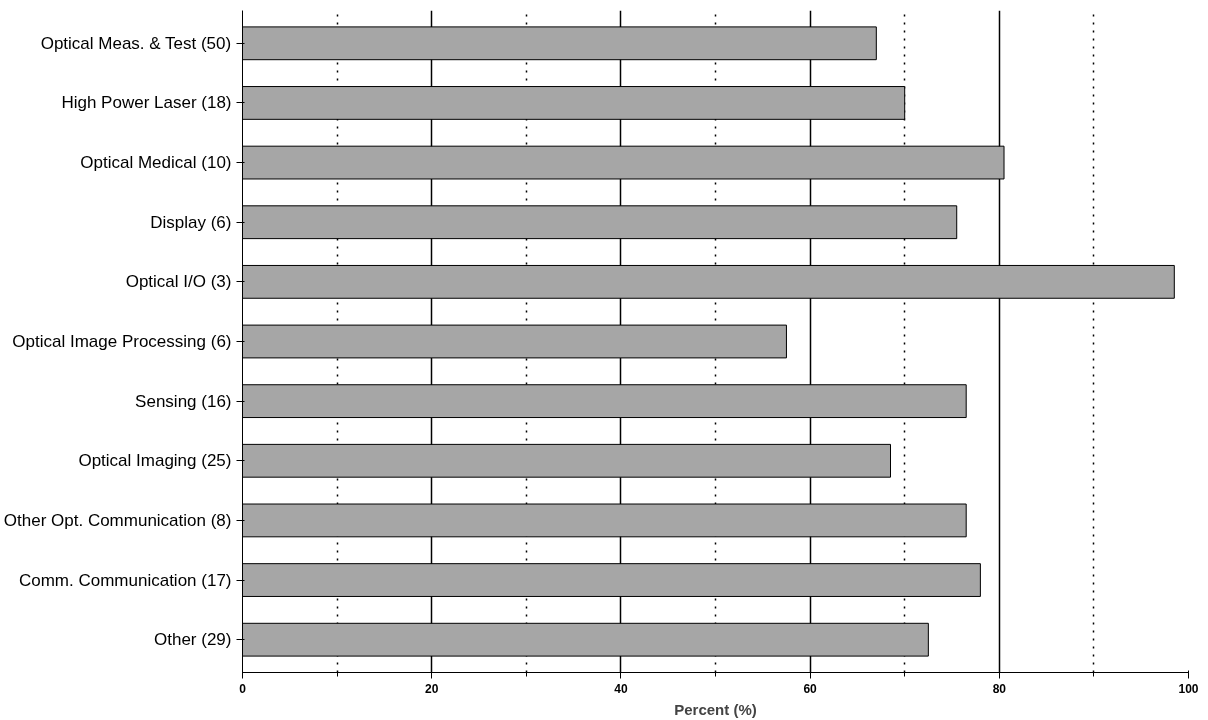 Image resolution: width=1208 pixels, height=720 pixels. I want to click on x-axis-title: Percent (%), so click(715, 709).